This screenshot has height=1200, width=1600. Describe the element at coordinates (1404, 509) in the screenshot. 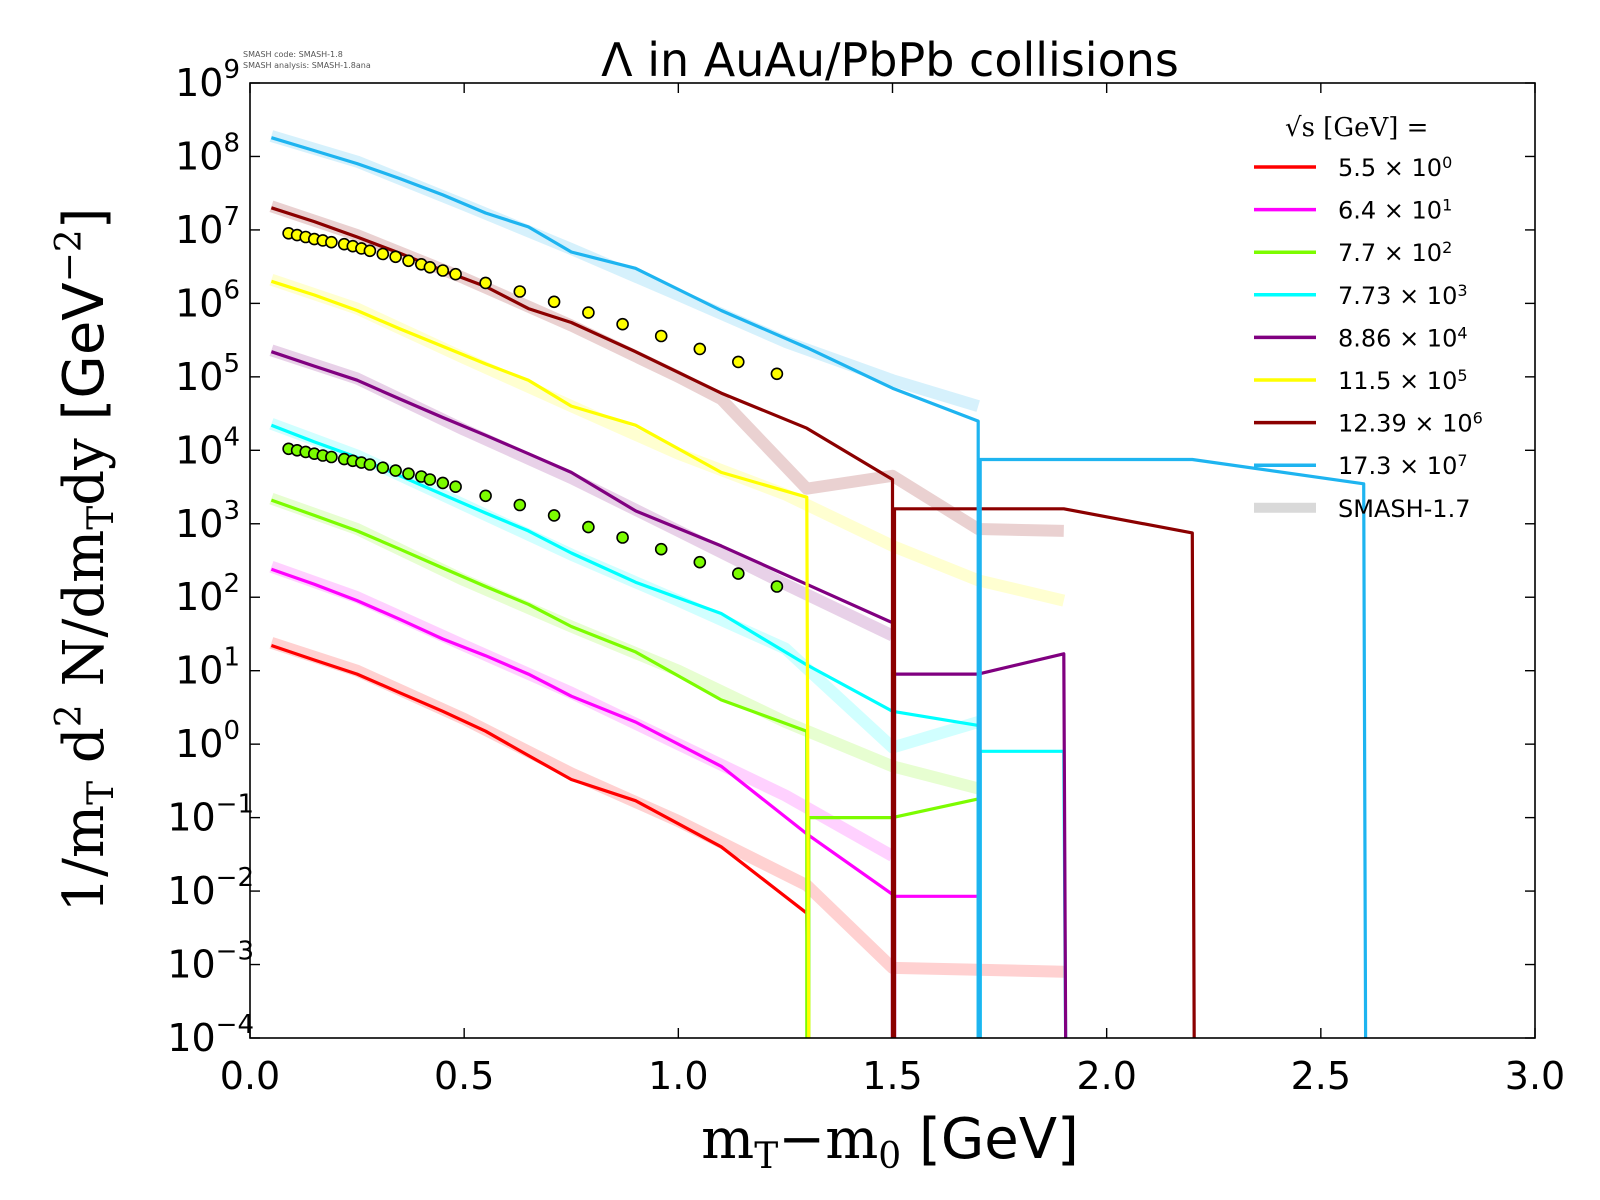

I see `legend-entry-reference: SMASH-1.7` at that location.